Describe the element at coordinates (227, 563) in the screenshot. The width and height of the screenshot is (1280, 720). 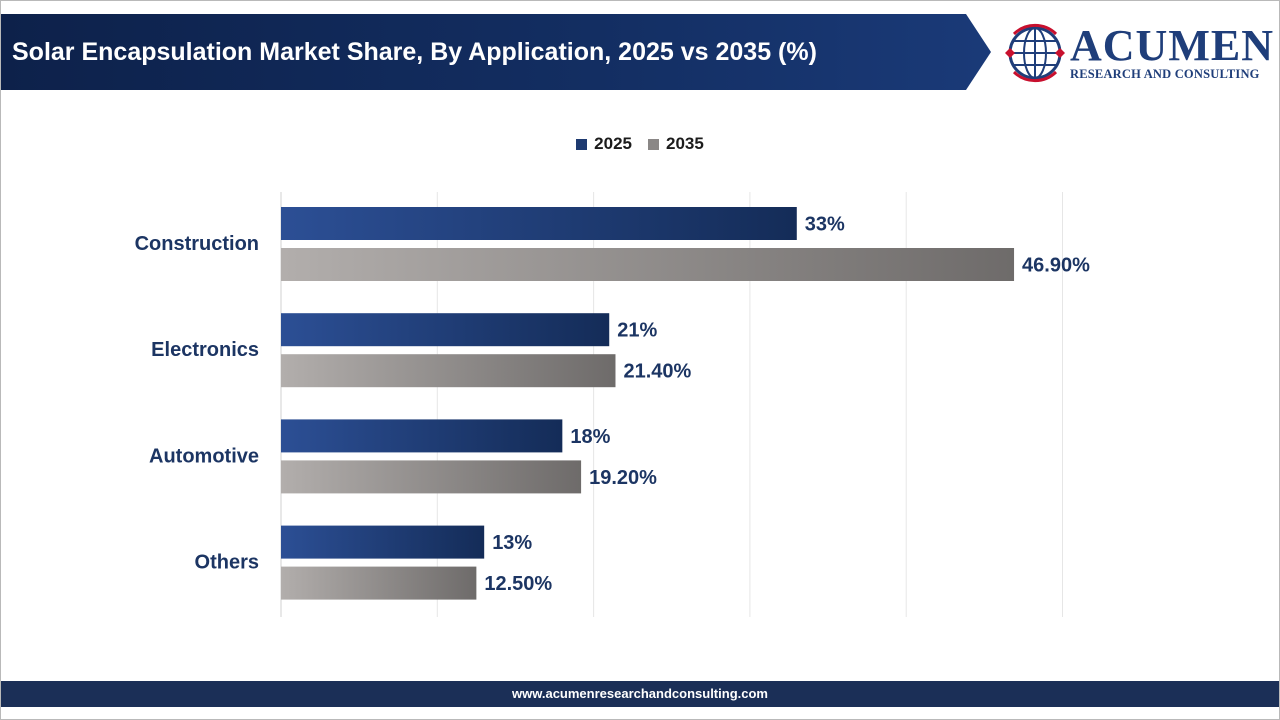
I see `category-label: Others` at that location.